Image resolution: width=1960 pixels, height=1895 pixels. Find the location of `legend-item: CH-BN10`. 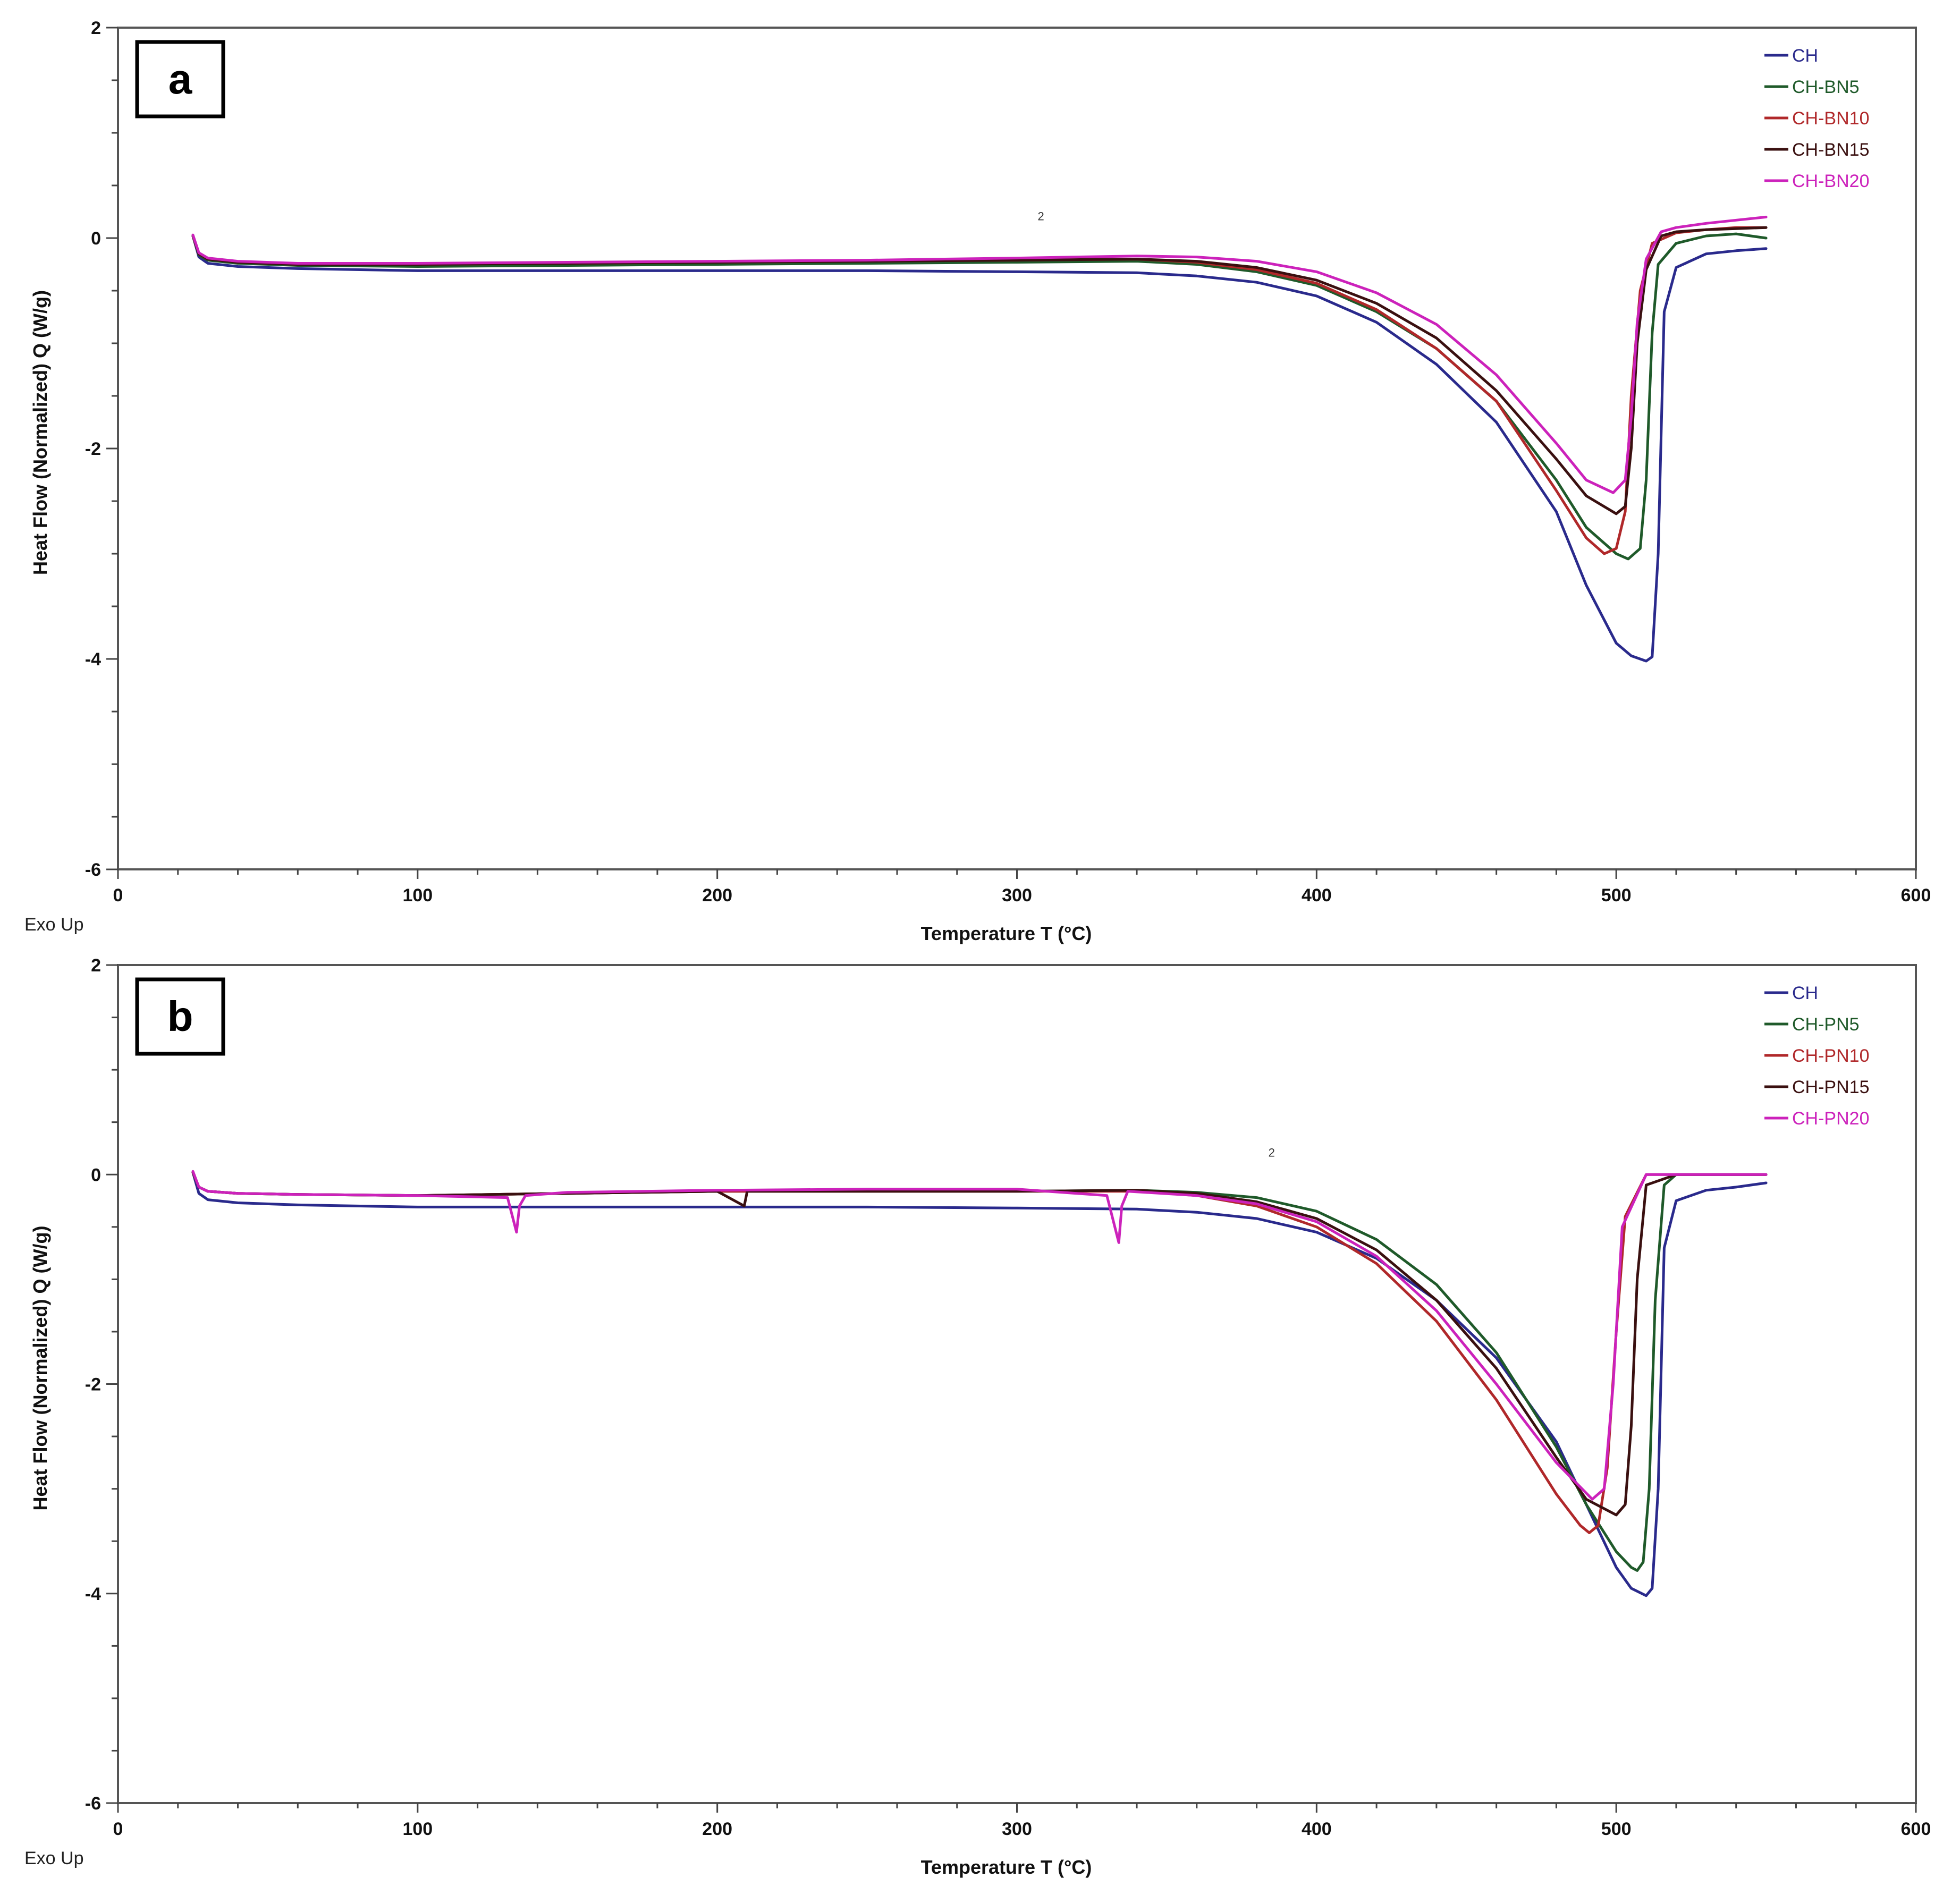

legend-item: CH-BN10 is located at coordinates (1816, 119).